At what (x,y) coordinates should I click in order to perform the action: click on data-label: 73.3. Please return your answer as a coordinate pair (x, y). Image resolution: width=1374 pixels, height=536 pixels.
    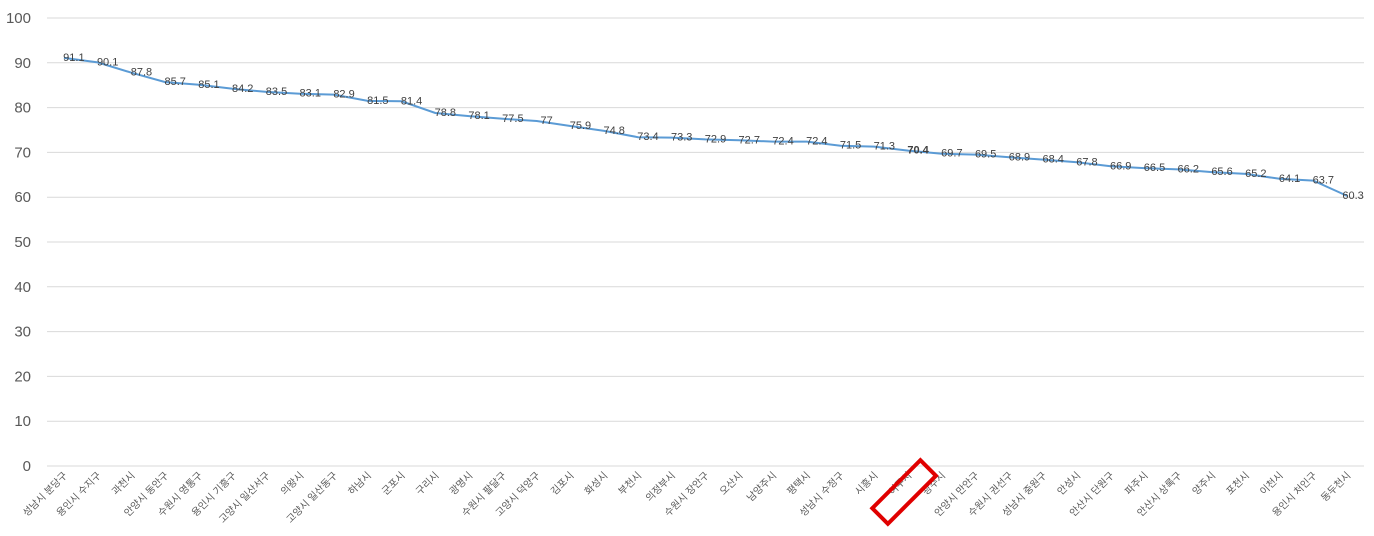
    Looking at the image, I should click on (681, 138).